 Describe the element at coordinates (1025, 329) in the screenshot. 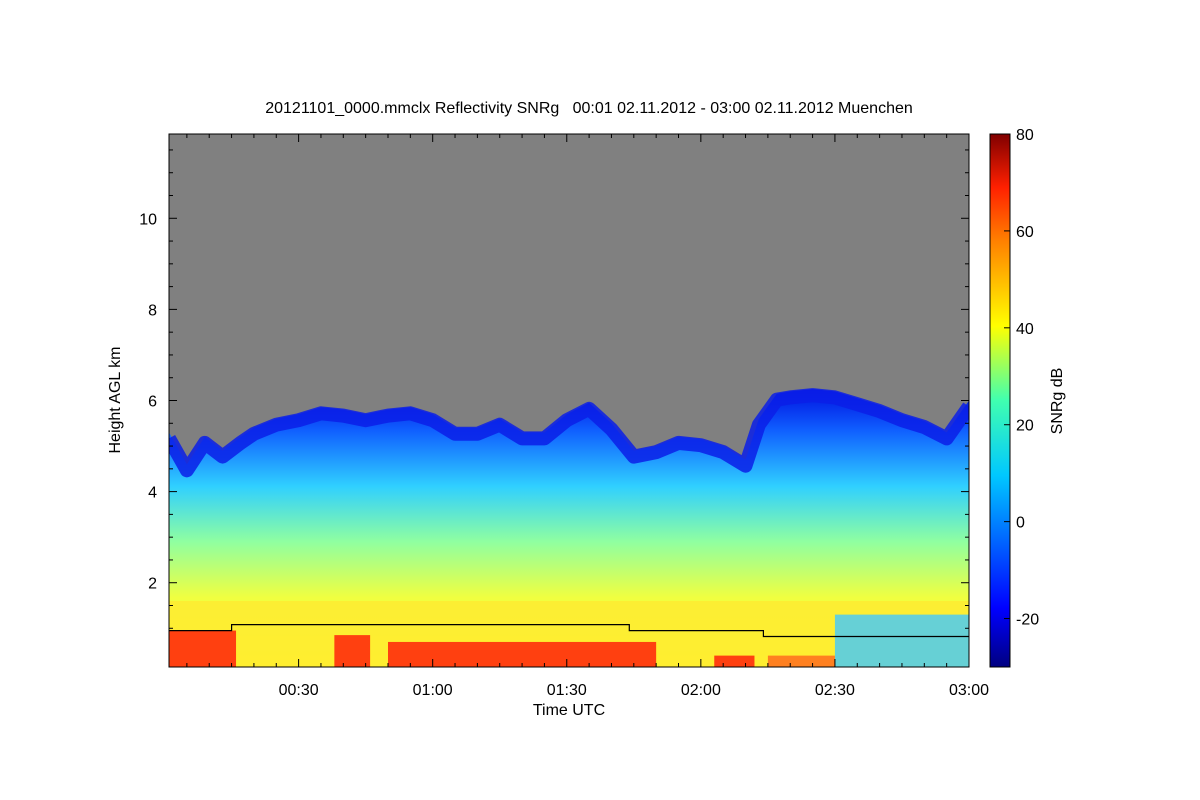

I see `colorbar-tick-label: 40` at that location.